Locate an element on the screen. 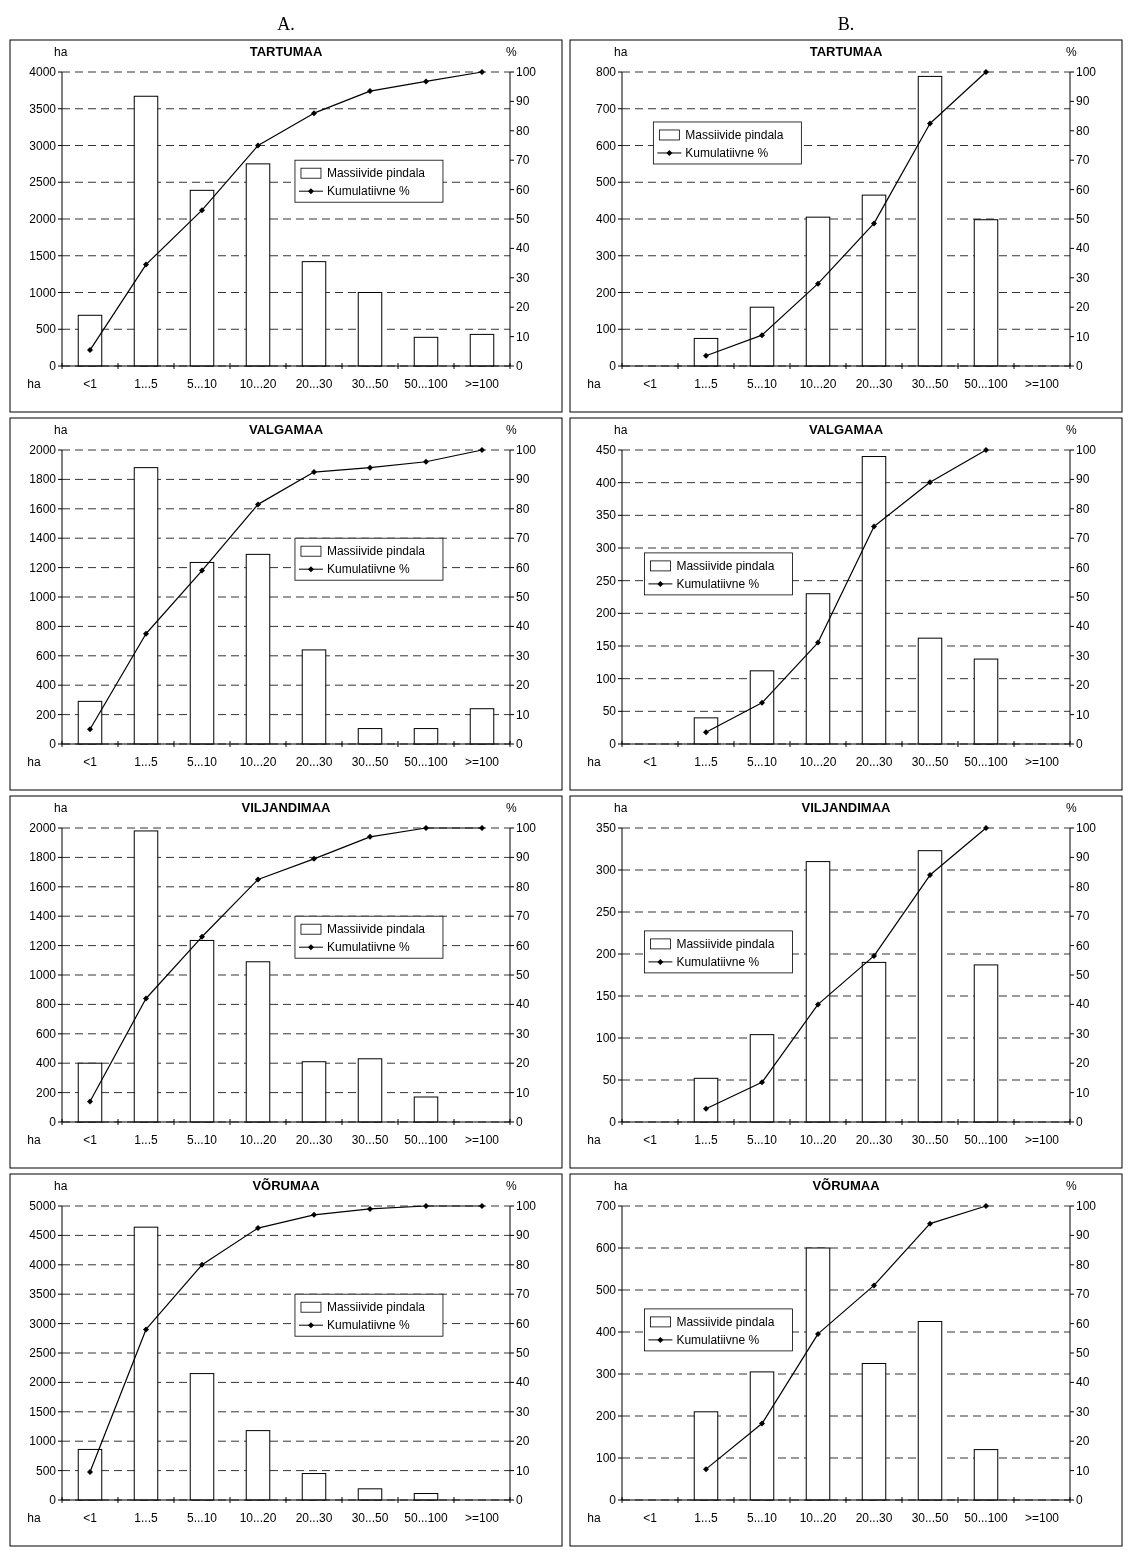 The image size is (1132, 1557). y-tick-label: 3000 is located at coordinates (43, 1323).